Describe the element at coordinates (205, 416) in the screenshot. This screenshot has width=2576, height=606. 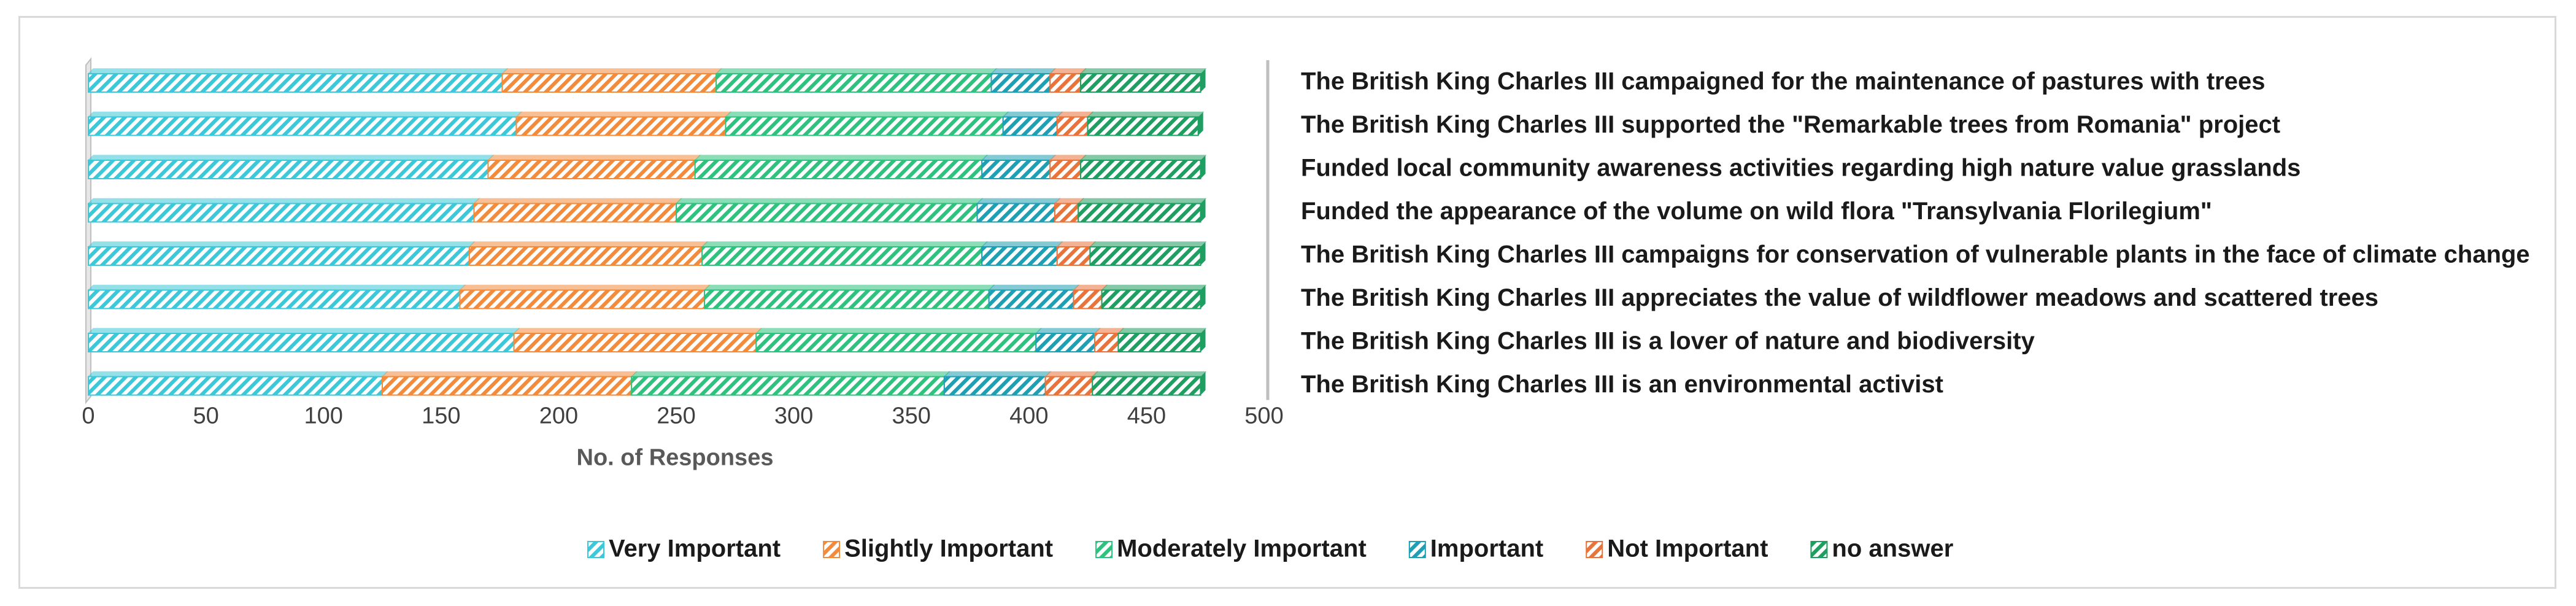
I see `x-tick-label: 50` at that location.